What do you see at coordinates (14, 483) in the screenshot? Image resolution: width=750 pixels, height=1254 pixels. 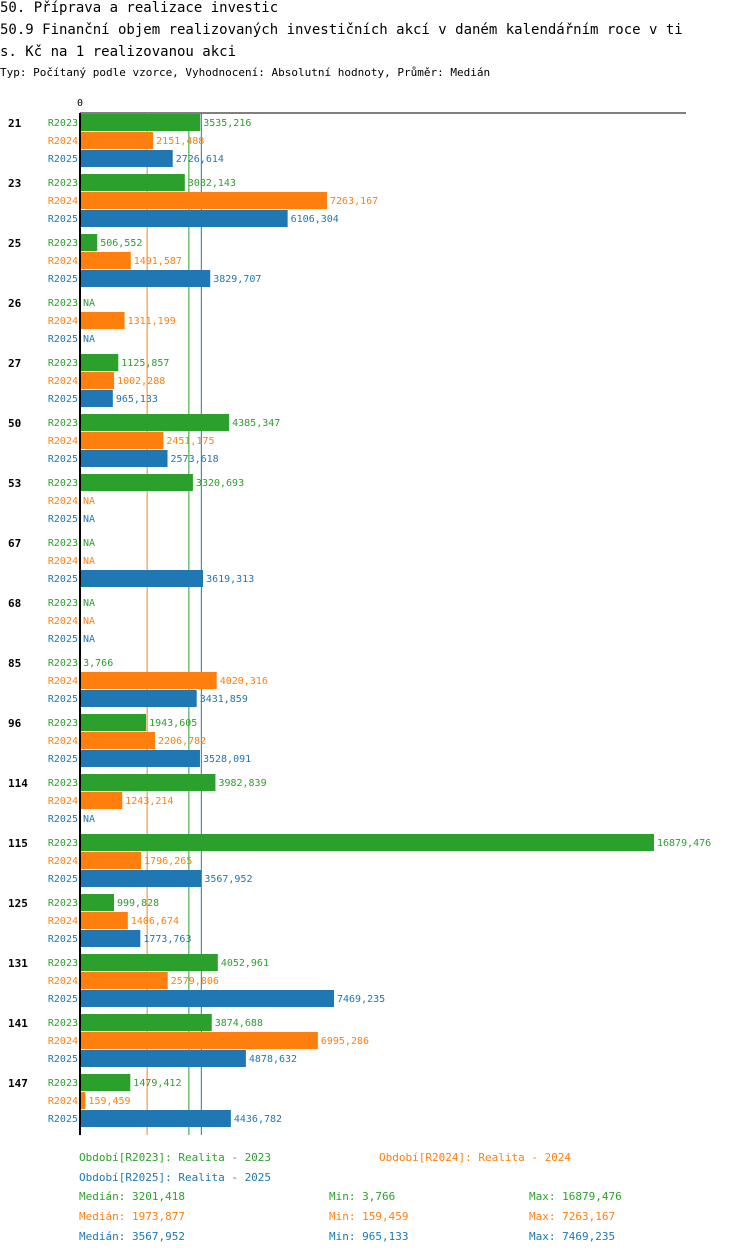 I see `category-label: 53` at bounding box center [14, 483].